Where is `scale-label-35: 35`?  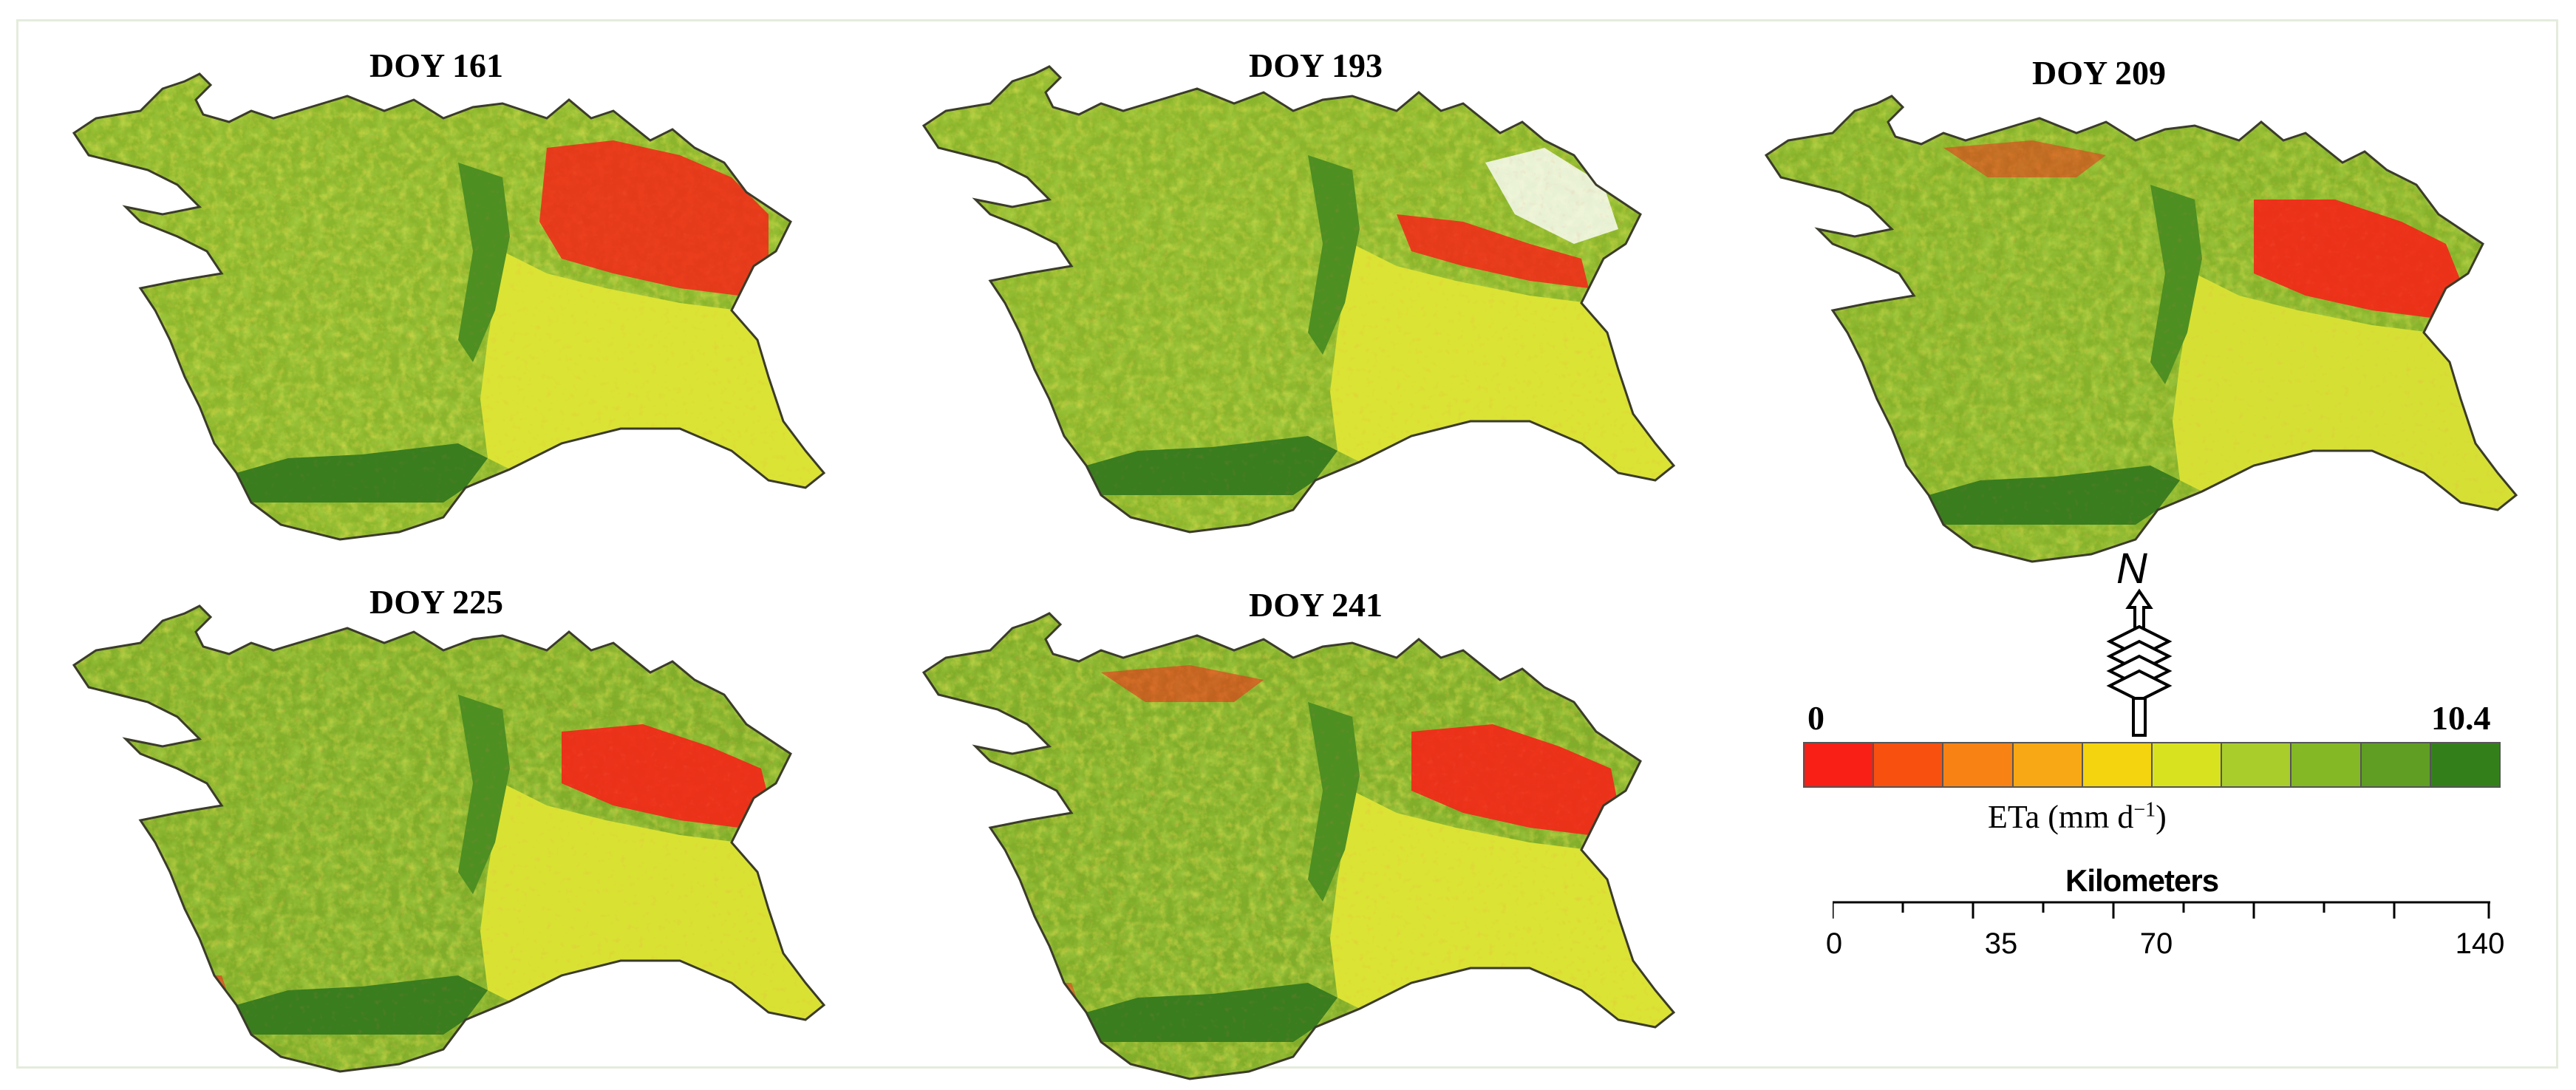
scale-label-35: 35 is located at coordinates (2001, 943).